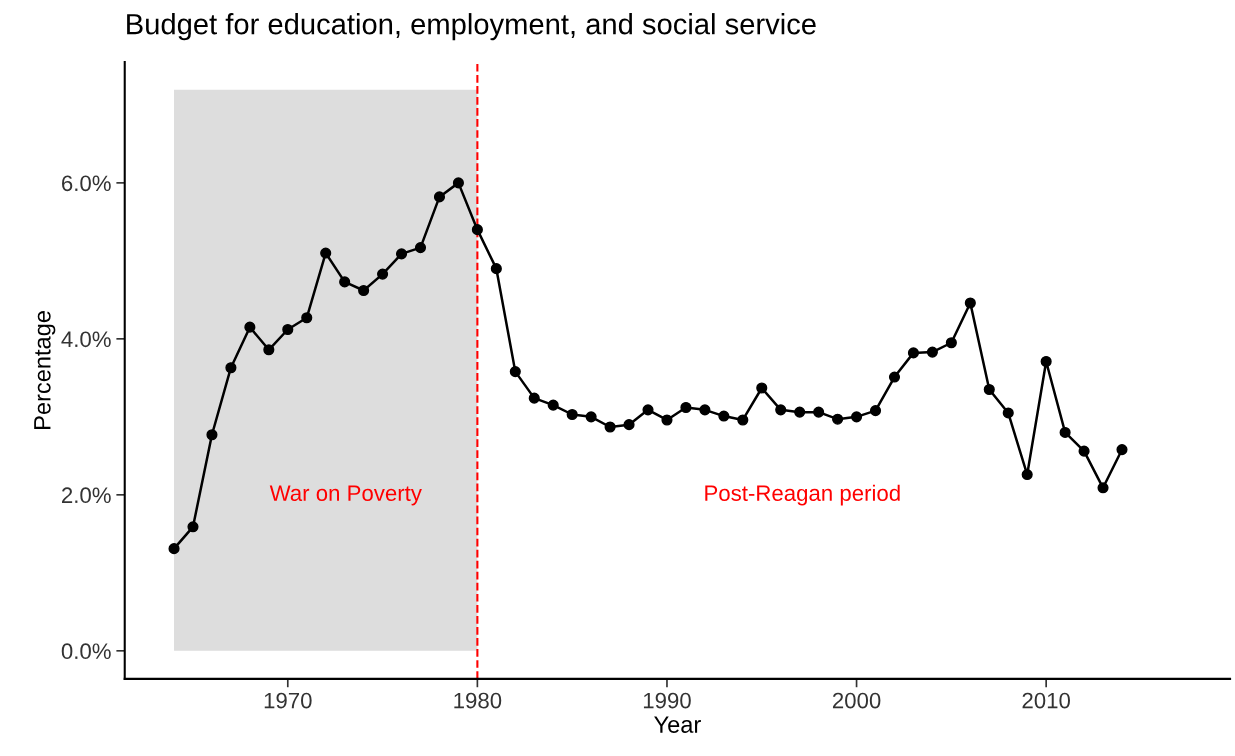 The image size is (1235, 756). I want to click on y-tick-label: 0.0%, so click(86, 651).